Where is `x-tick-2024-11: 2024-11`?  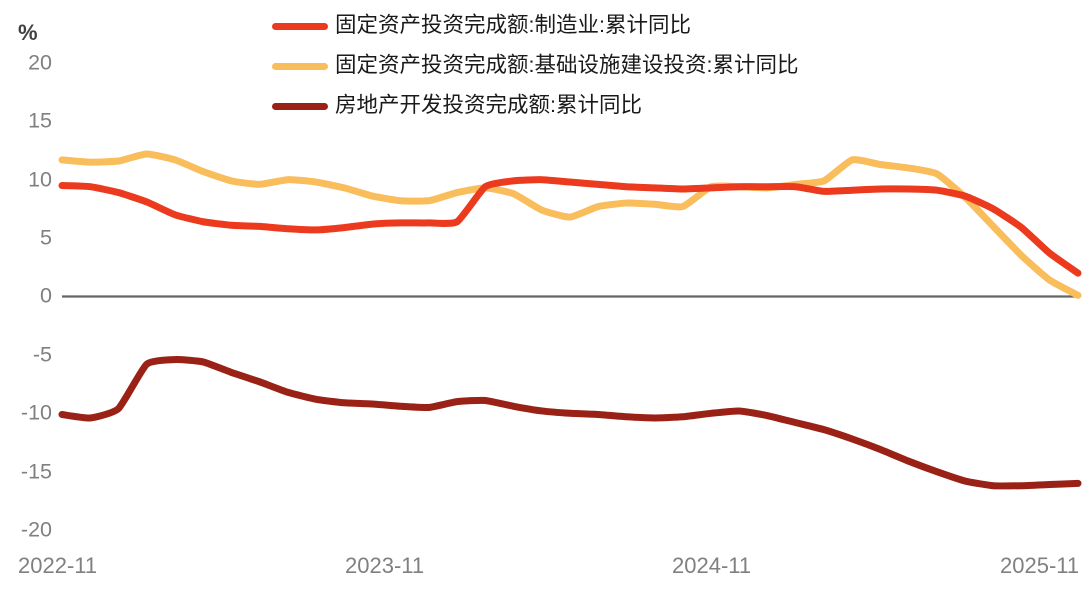
x-tick-2024-11: 2024-11 is located at coordinates (712, 565).